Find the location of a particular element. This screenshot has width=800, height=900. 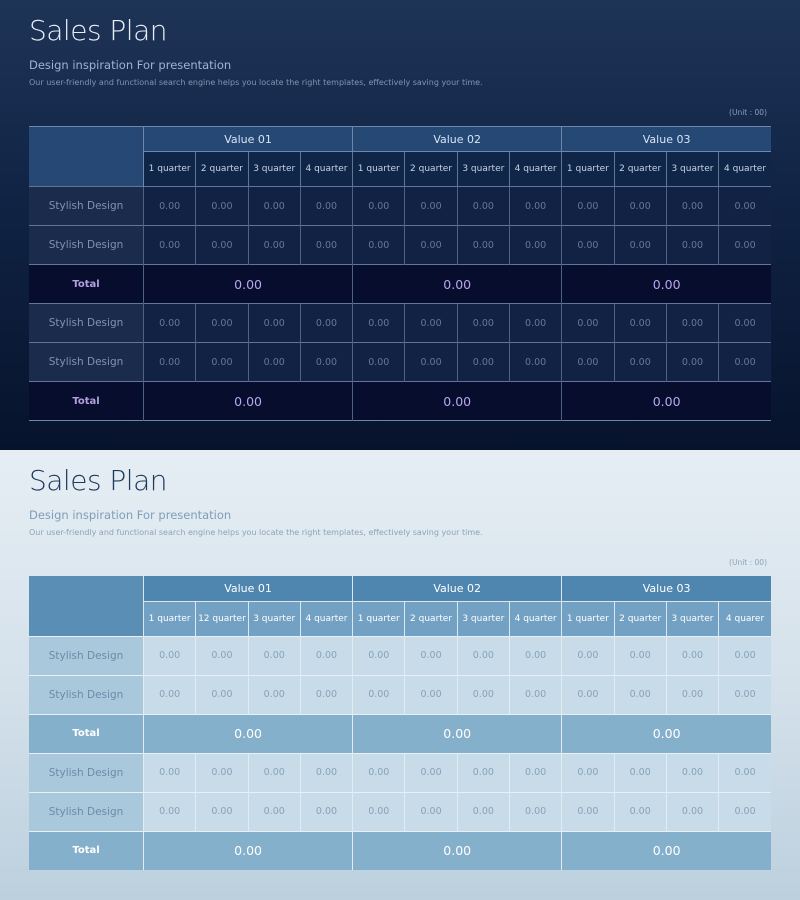

header-corner-cell is located at coordinates (86, 156).